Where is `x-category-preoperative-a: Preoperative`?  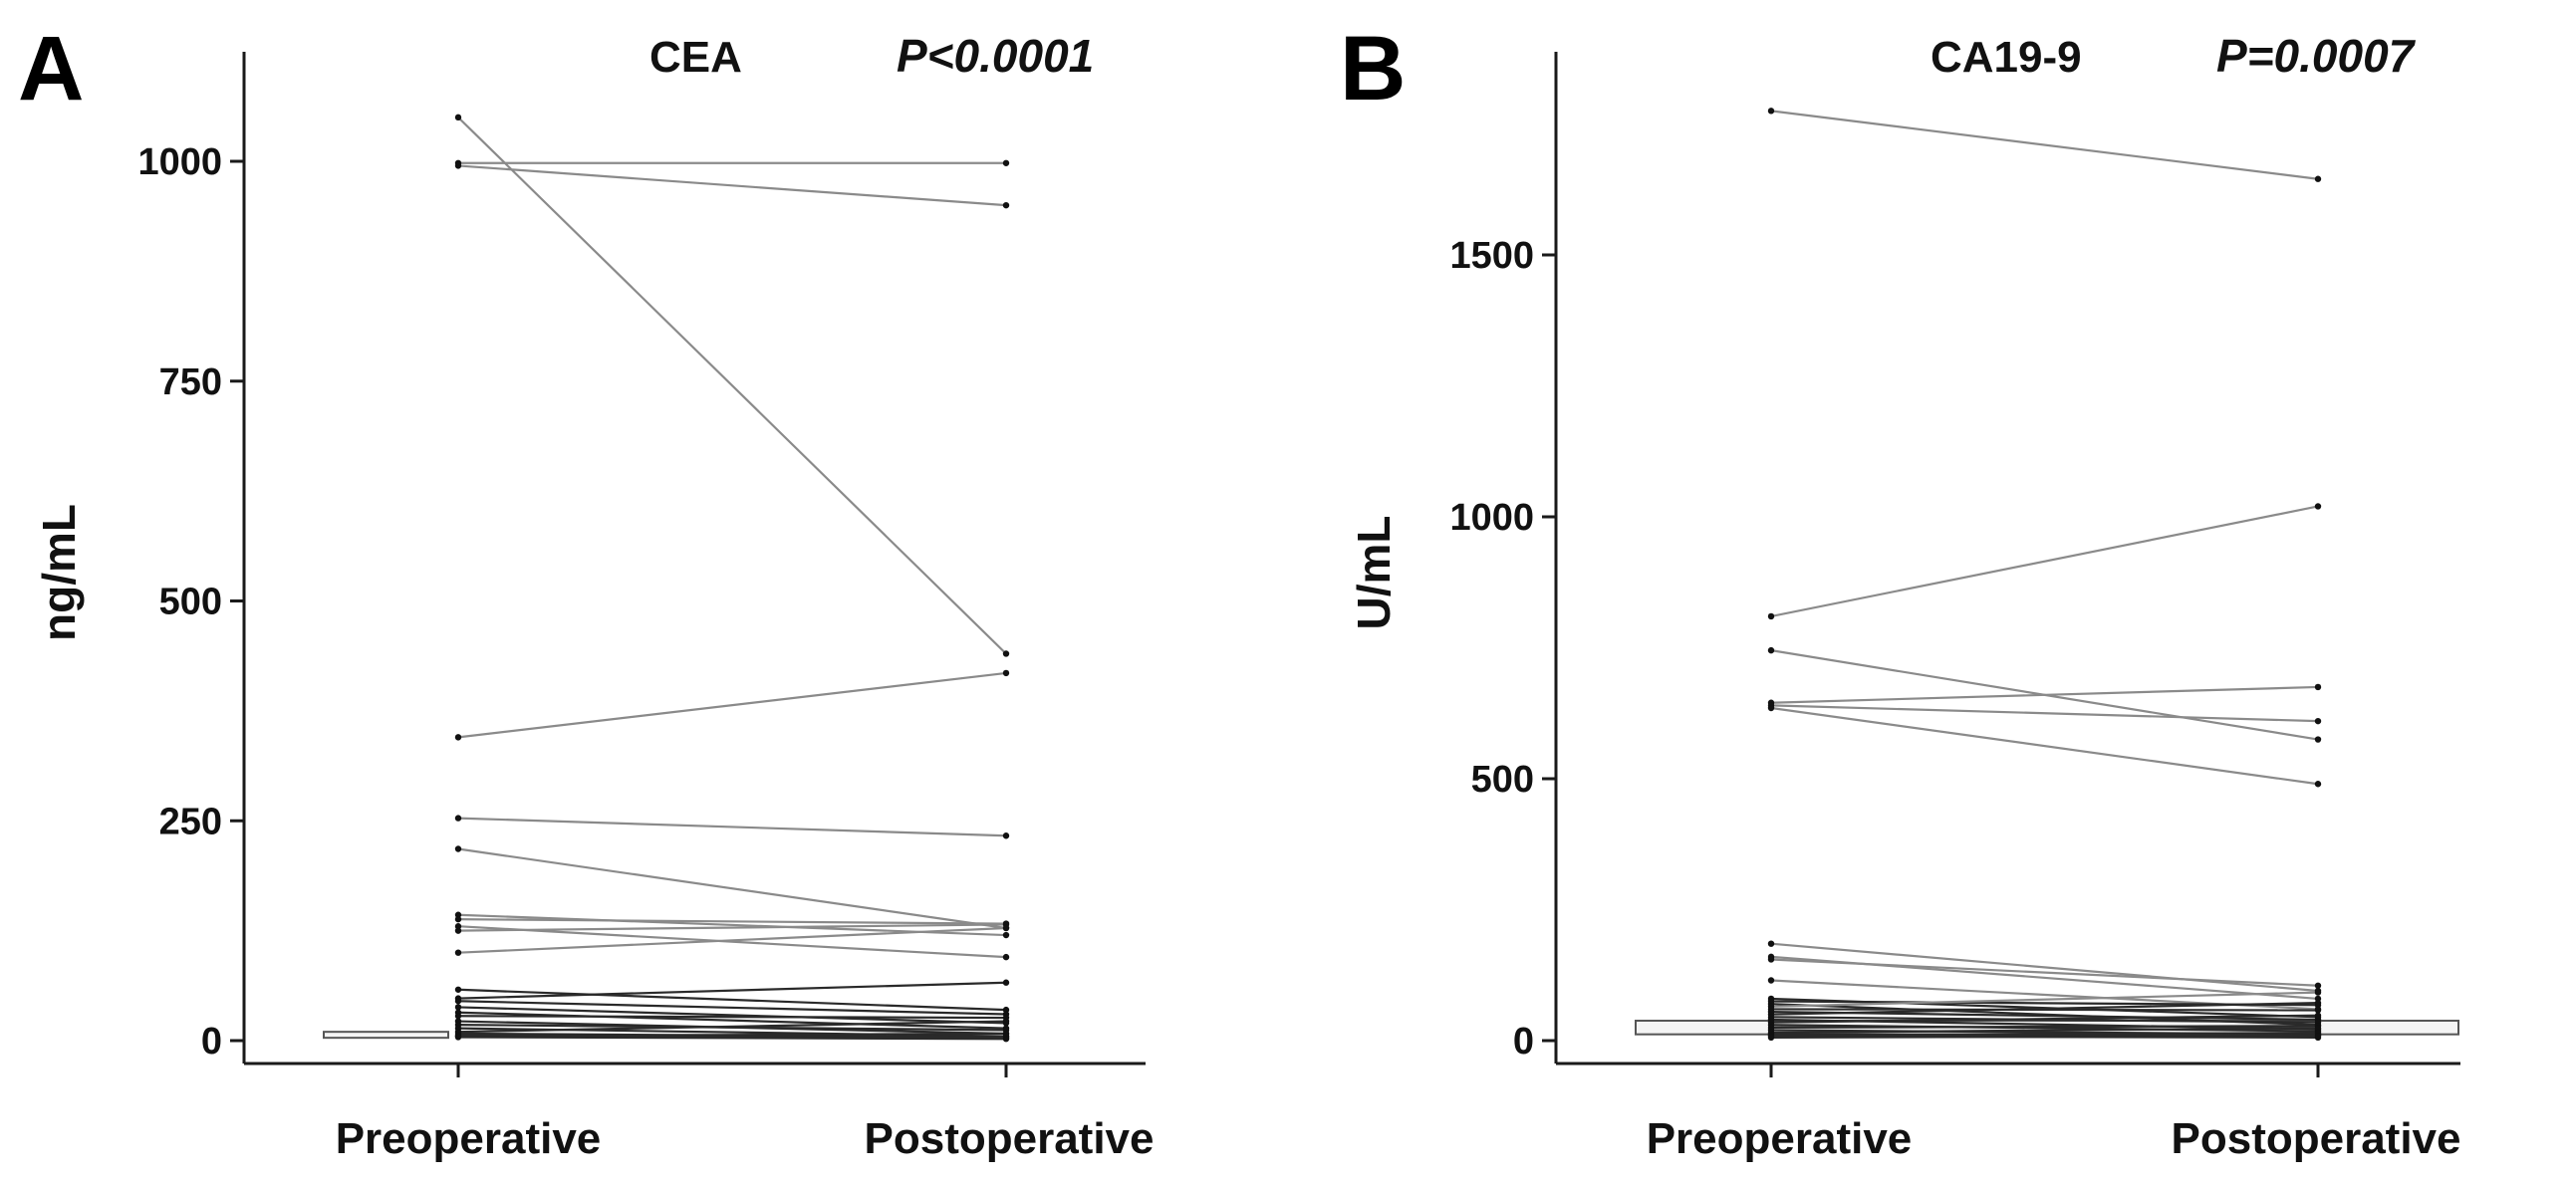
x-category-preoperative-a: Preoperative is located at coordinates (469, 1138).